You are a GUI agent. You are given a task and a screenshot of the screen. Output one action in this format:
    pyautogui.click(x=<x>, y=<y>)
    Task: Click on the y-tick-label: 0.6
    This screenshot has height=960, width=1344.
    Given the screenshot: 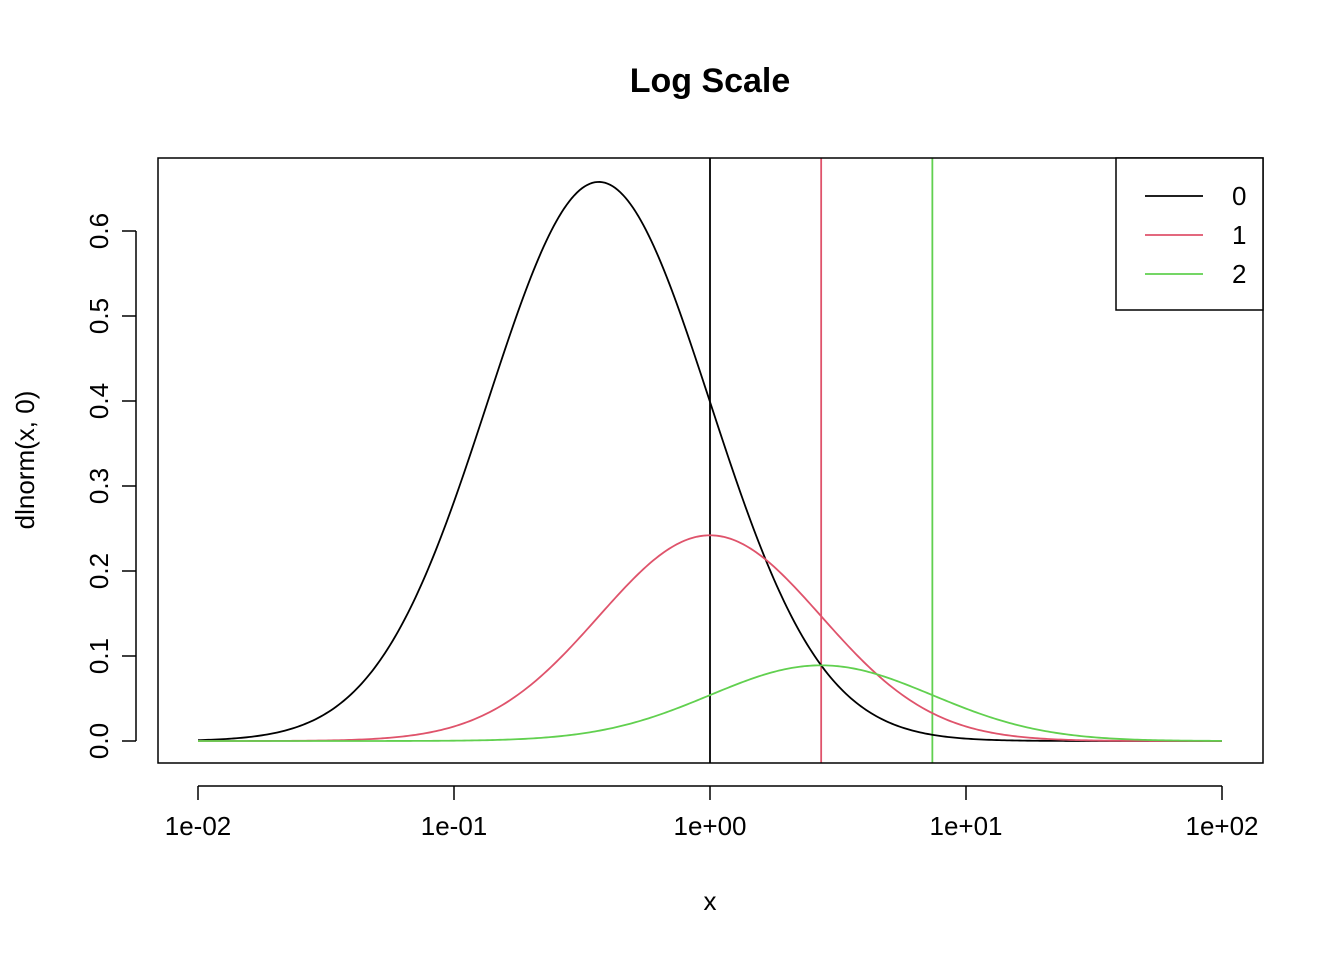 What is the action you would take?
    pyautogui.click(x=99, y=231)
    